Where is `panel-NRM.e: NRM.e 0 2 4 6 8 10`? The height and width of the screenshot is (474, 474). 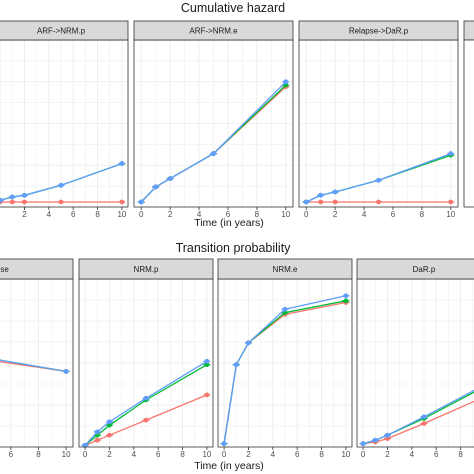 panel-NRM.e: NRM.e 0 2 4 6 8 10 is located at coordinates (285, 358).